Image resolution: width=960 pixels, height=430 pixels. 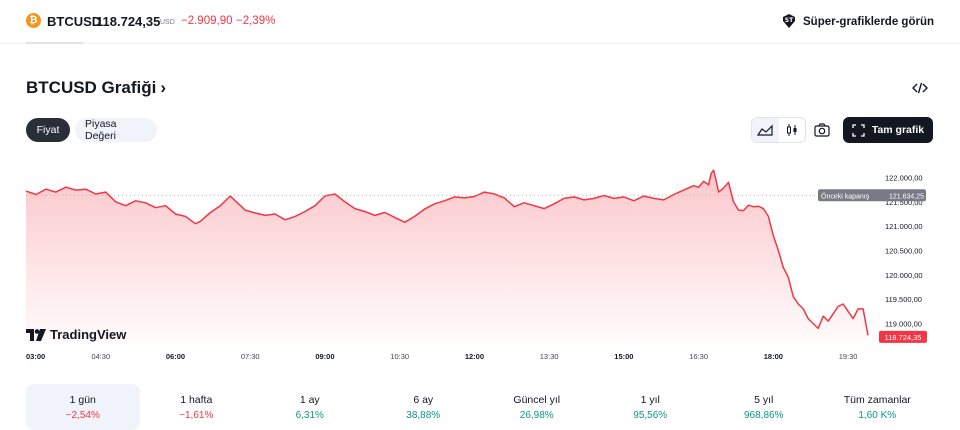 I want to click on period-label: 1 gün, so click(x=82, y=399).